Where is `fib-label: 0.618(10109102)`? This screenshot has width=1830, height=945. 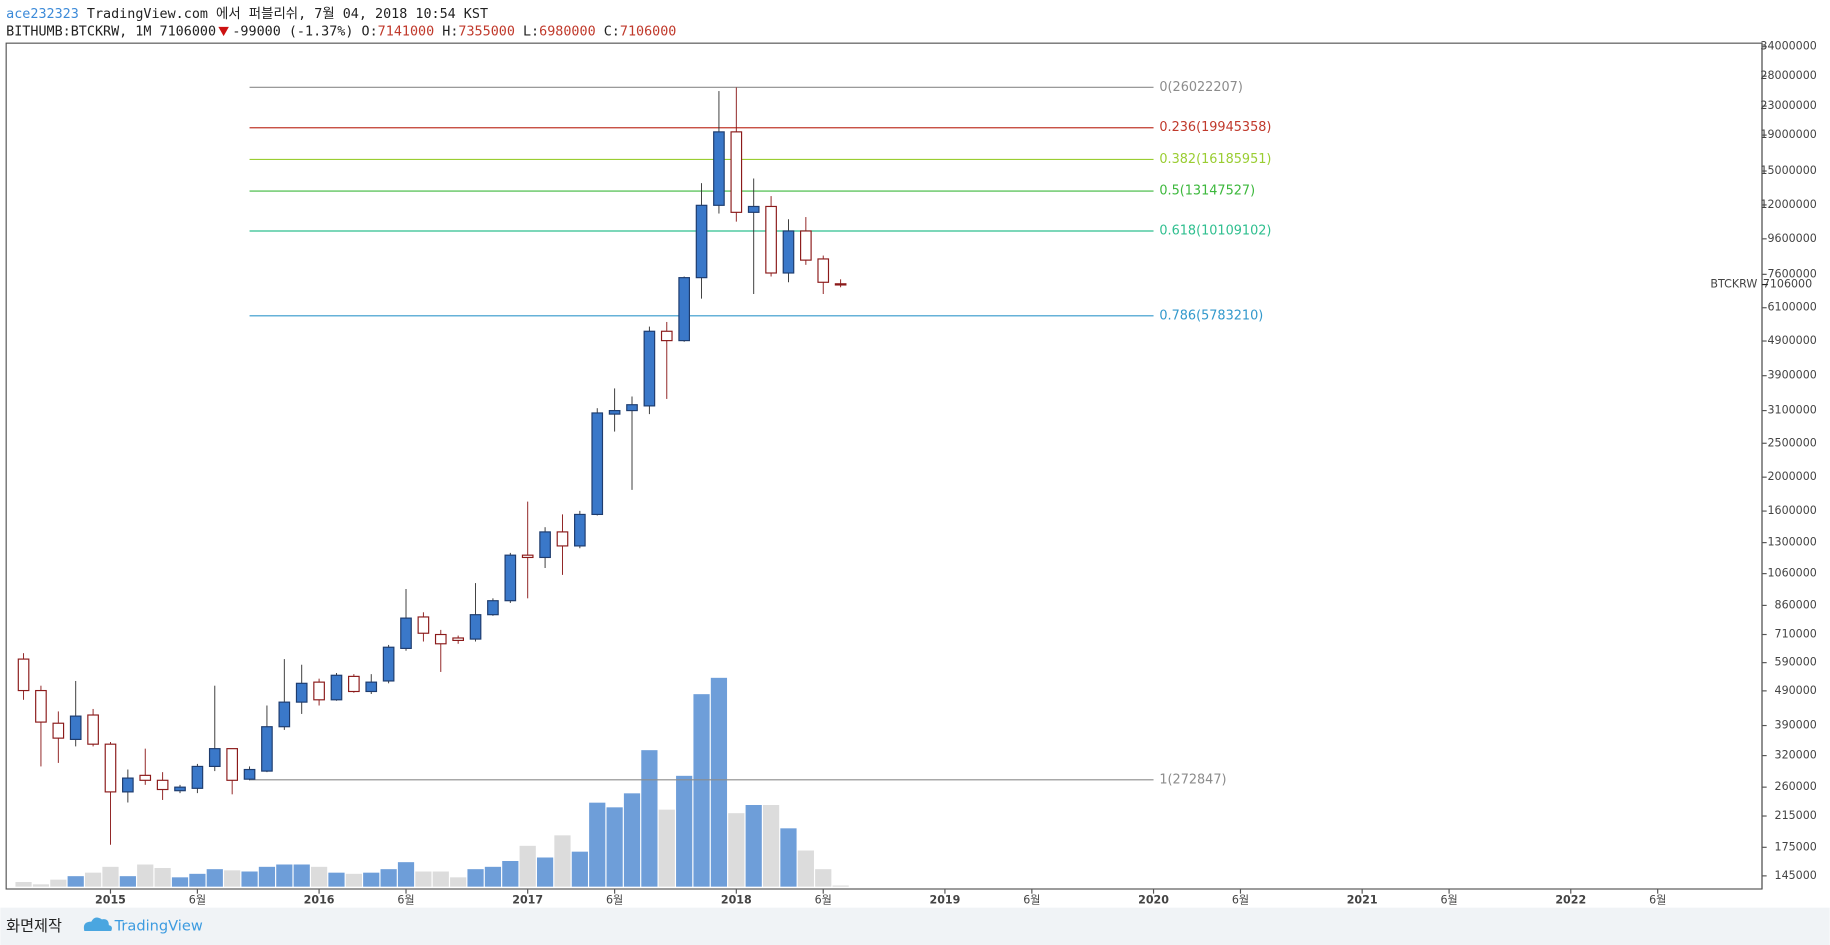
fib-label: 0.618(10109102) is located at coordinates (1215, 230).